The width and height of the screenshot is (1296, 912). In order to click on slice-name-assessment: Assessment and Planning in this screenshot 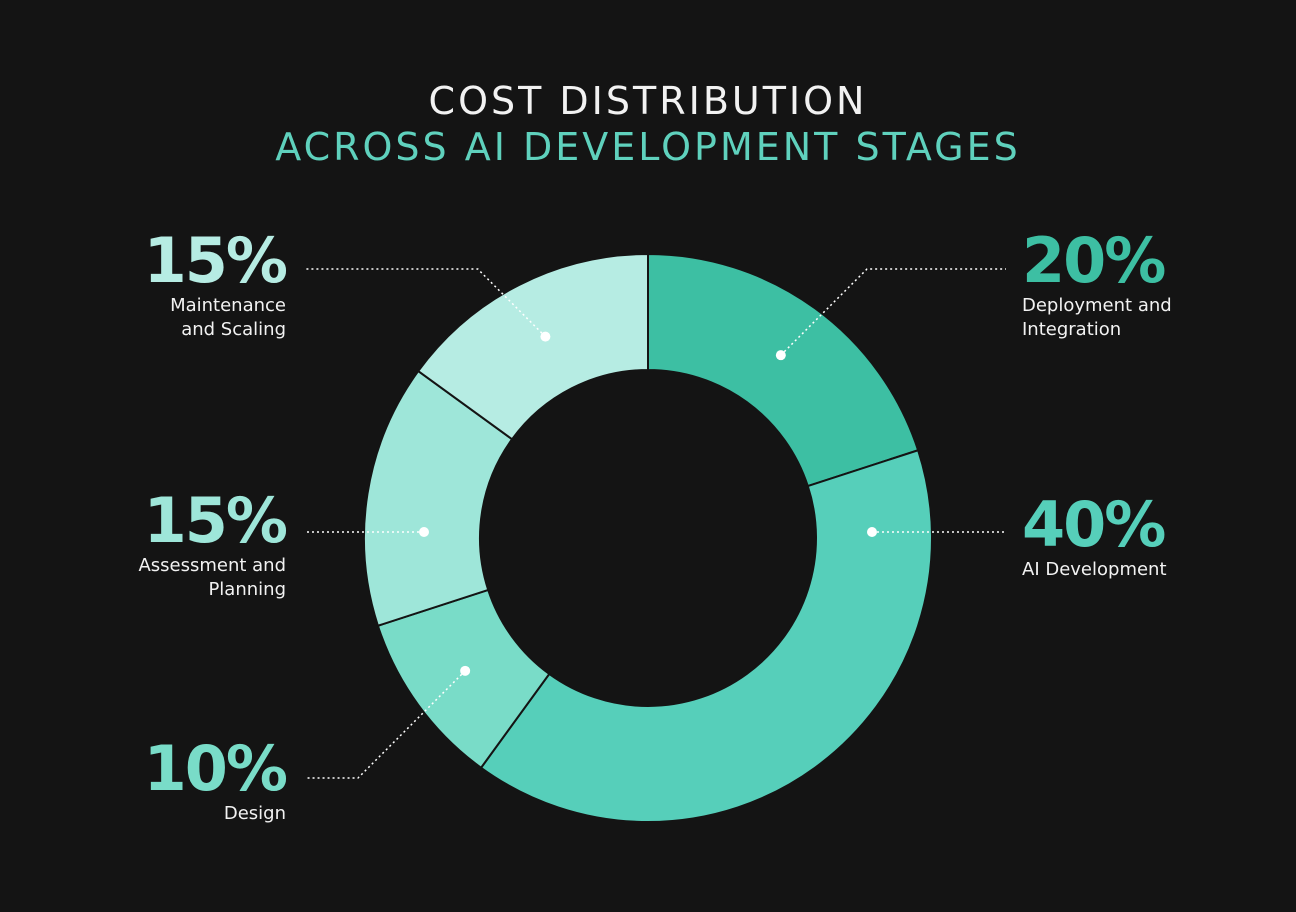, I will do `click(212, 577)`.